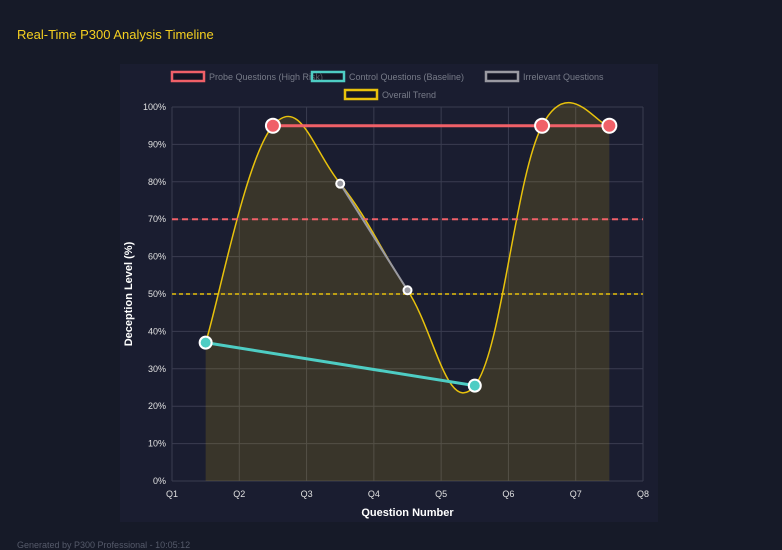 This screenshot has width=782, height=550. Describe the element at coordinates (643, 494) in the screenshot. I see `x-tick-label: Q8` at that location.